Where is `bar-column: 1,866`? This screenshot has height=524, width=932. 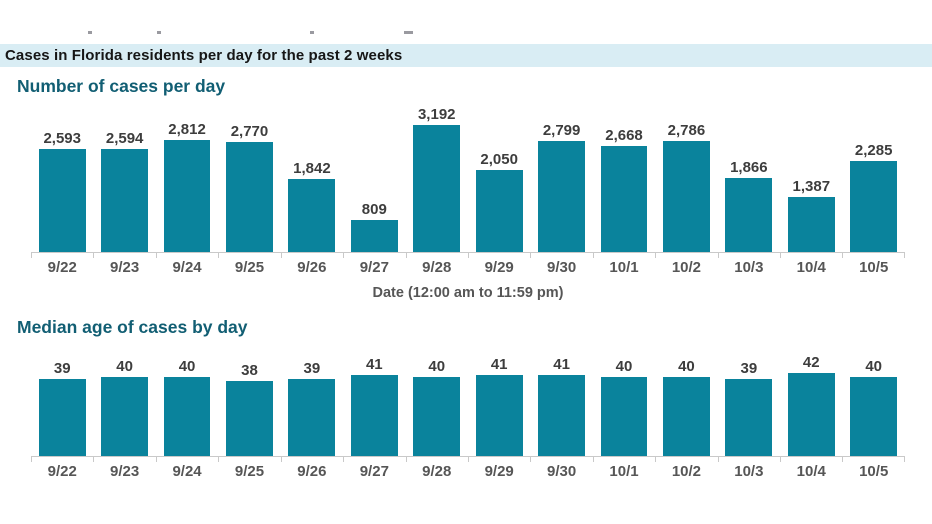 bar-column: 1,866 is located at coordinates (749, 205).